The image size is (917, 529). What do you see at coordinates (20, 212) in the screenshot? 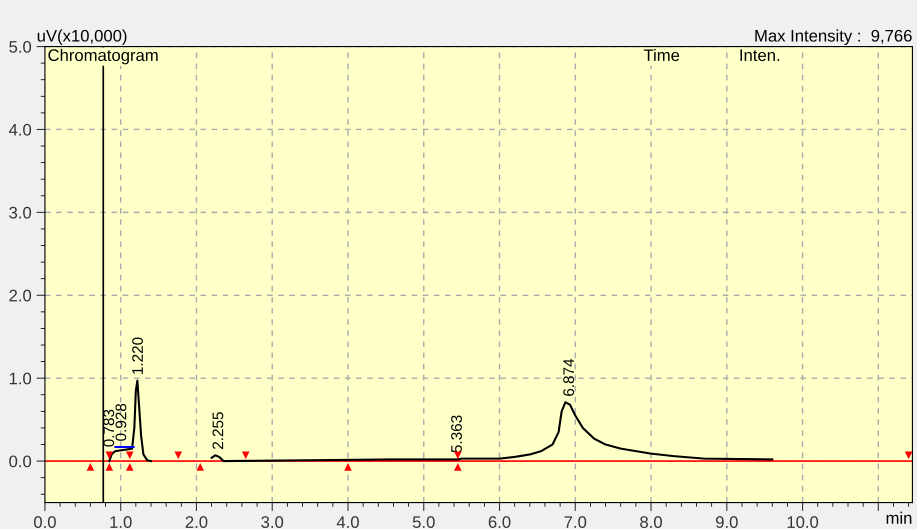
I see `y-tick-label: 3.0` at bounding box center [20, 212].